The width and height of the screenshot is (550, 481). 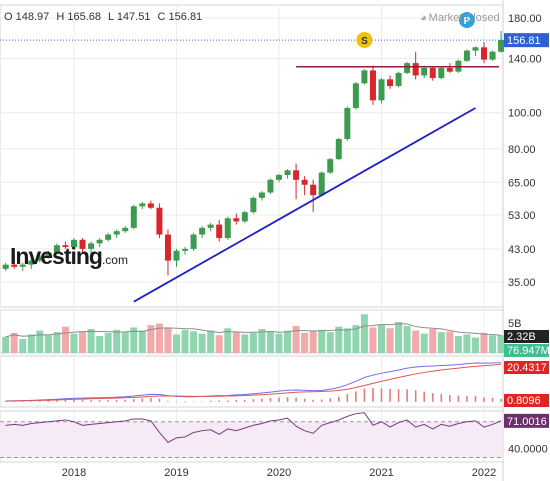 I want to click on macd-hist-tag: 0.8096, so click(x=524, y=401).